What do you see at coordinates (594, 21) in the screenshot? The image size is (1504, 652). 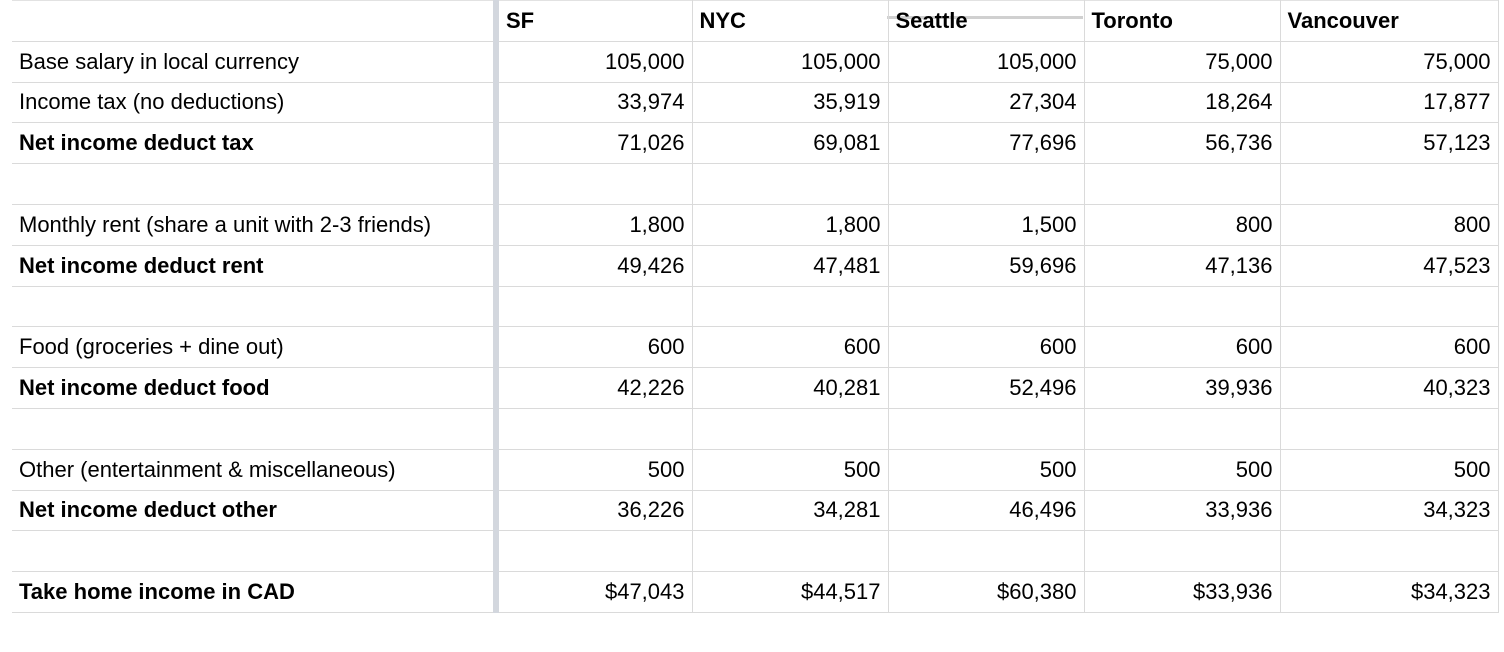 I see `header-cell-sf: SF` at bounding box center [594, 21].